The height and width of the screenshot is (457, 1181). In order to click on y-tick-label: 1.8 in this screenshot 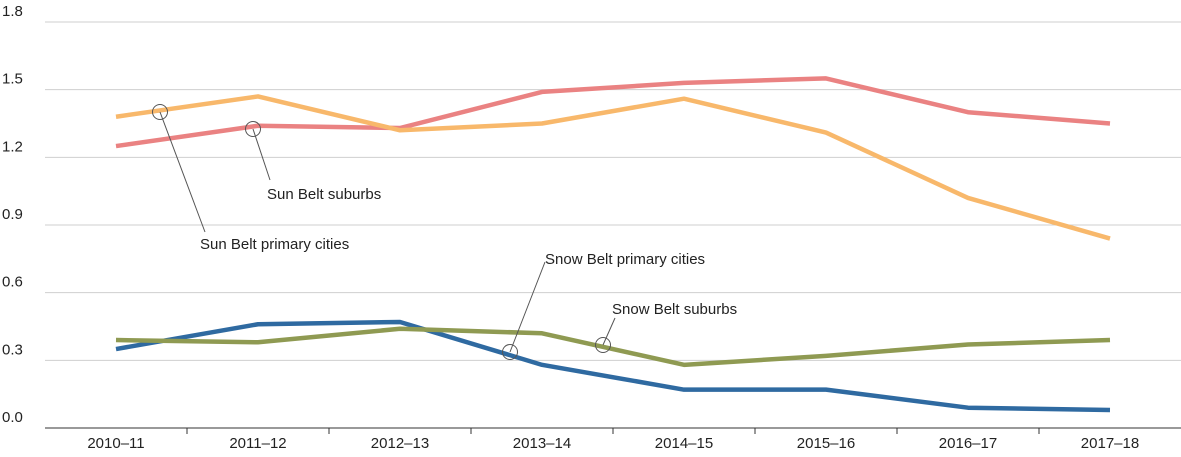, I will do `click(12, 11)`.